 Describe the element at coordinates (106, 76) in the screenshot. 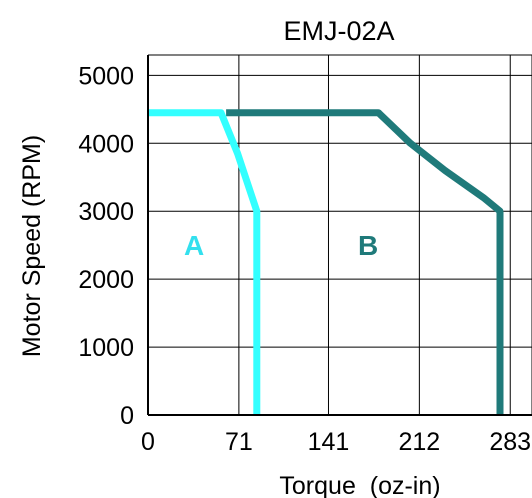

I see `y-tick-label: 5000` at that location.